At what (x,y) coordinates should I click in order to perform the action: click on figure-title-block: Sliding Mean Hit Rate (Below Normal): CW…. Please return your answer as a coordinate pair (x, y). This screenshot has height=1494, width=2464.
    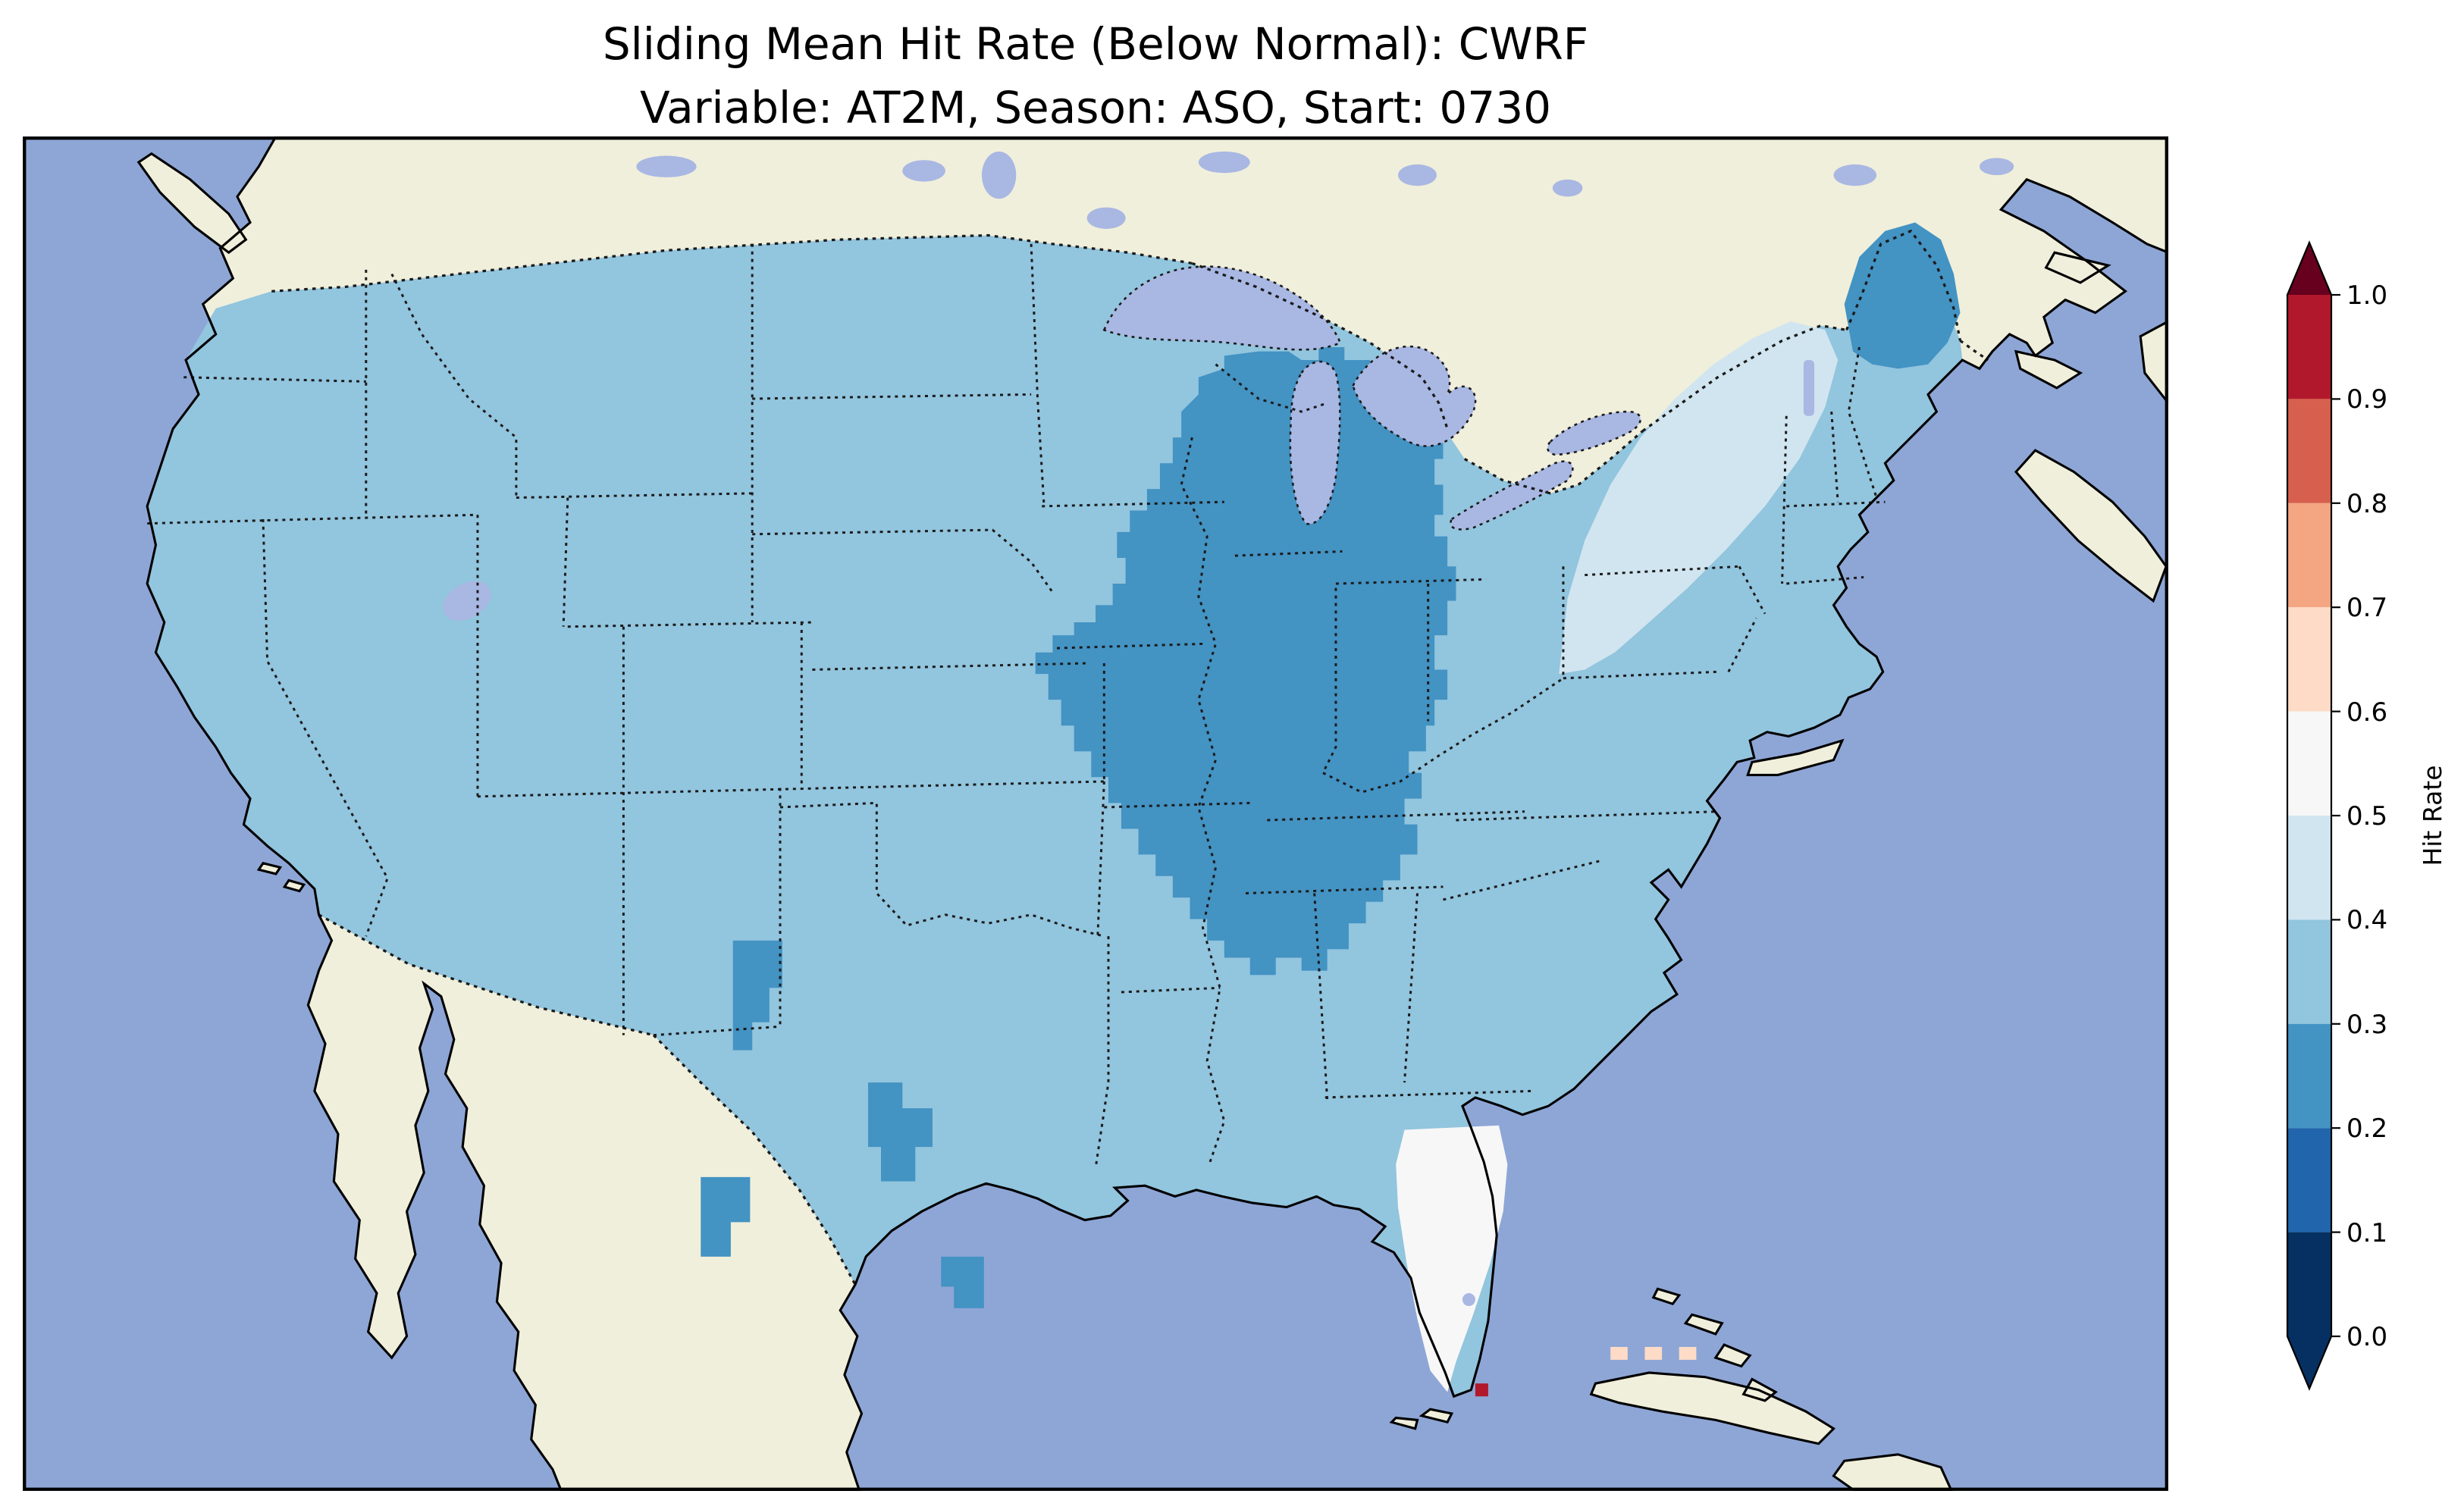
    Looking at the image, I should click on (1096, 75).